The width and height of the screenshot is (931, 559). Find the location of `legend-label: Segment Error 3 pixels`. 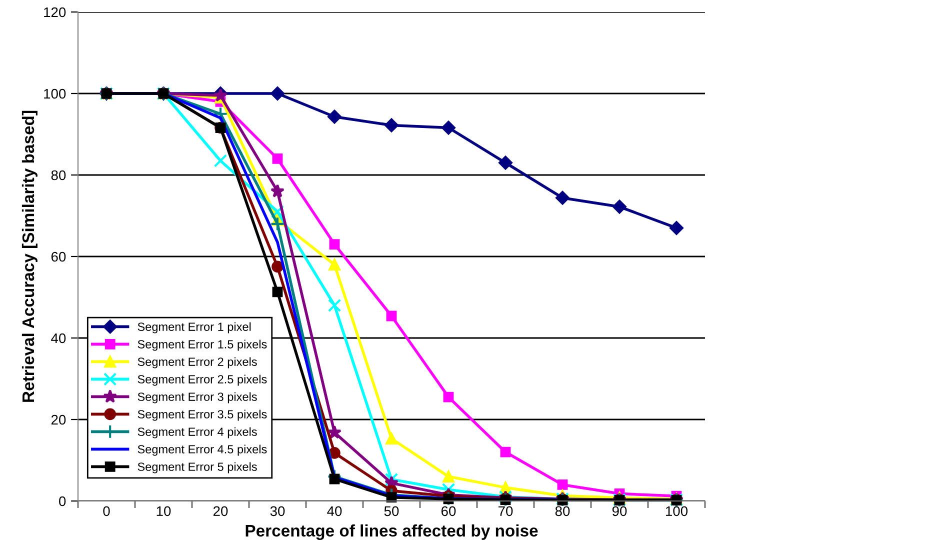

legend-label: Segment Error 3 pixels is located at coordinates (197, 398).